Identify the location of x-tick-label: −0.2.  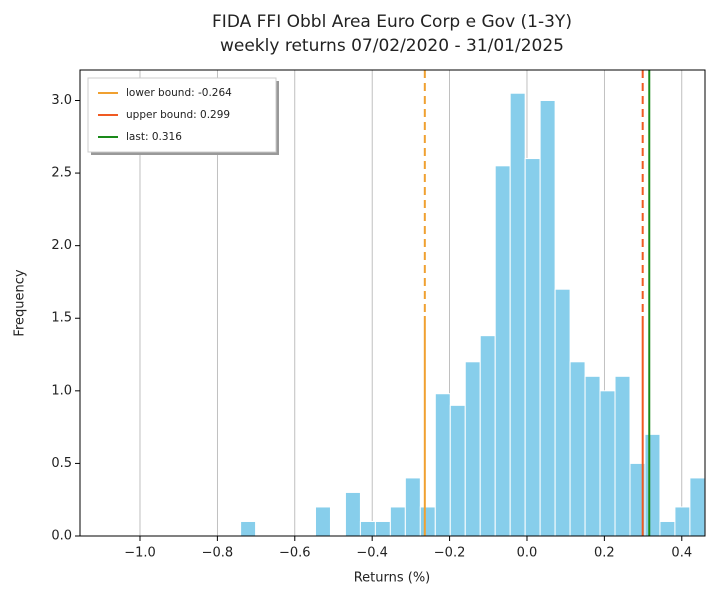
(450, 553).